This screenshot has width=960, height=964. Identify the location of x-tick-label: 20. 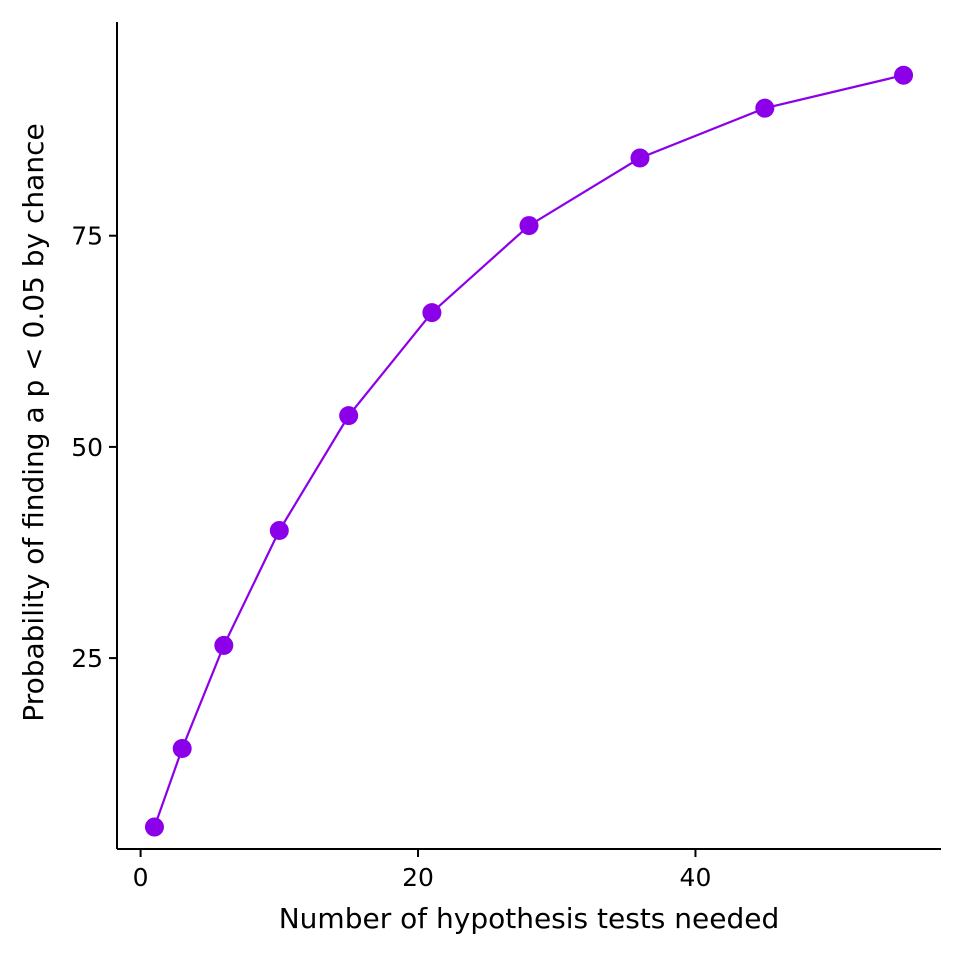
(418, 877).